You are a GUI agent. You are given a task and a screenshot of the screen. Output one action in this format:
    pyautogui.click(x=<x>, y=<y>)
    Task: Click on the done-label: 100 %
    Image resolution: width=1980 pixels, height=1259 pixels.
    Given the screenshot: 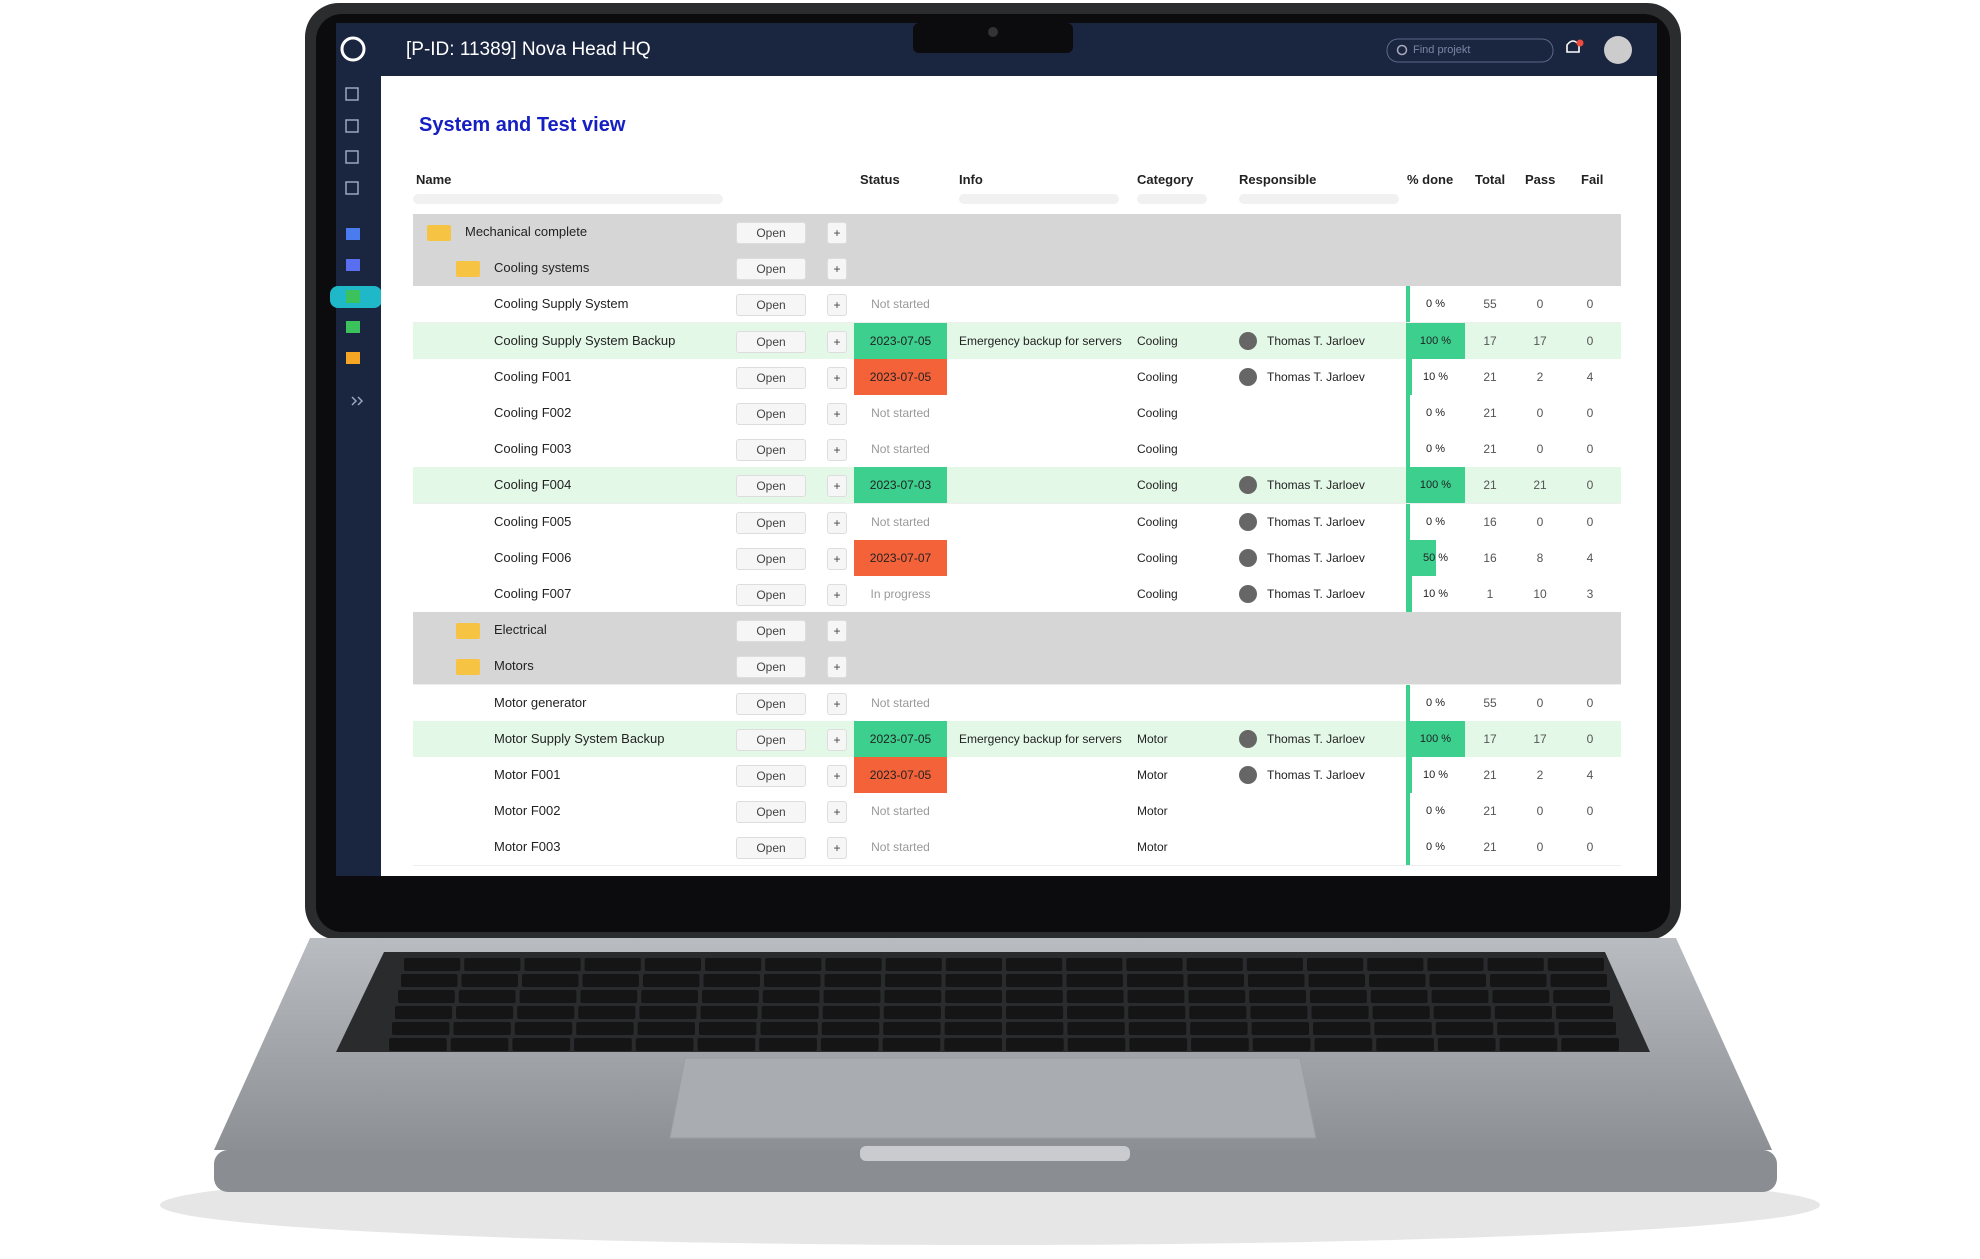 What is the action you would take?
    pyautogui.click(x=1435, y=340)
    